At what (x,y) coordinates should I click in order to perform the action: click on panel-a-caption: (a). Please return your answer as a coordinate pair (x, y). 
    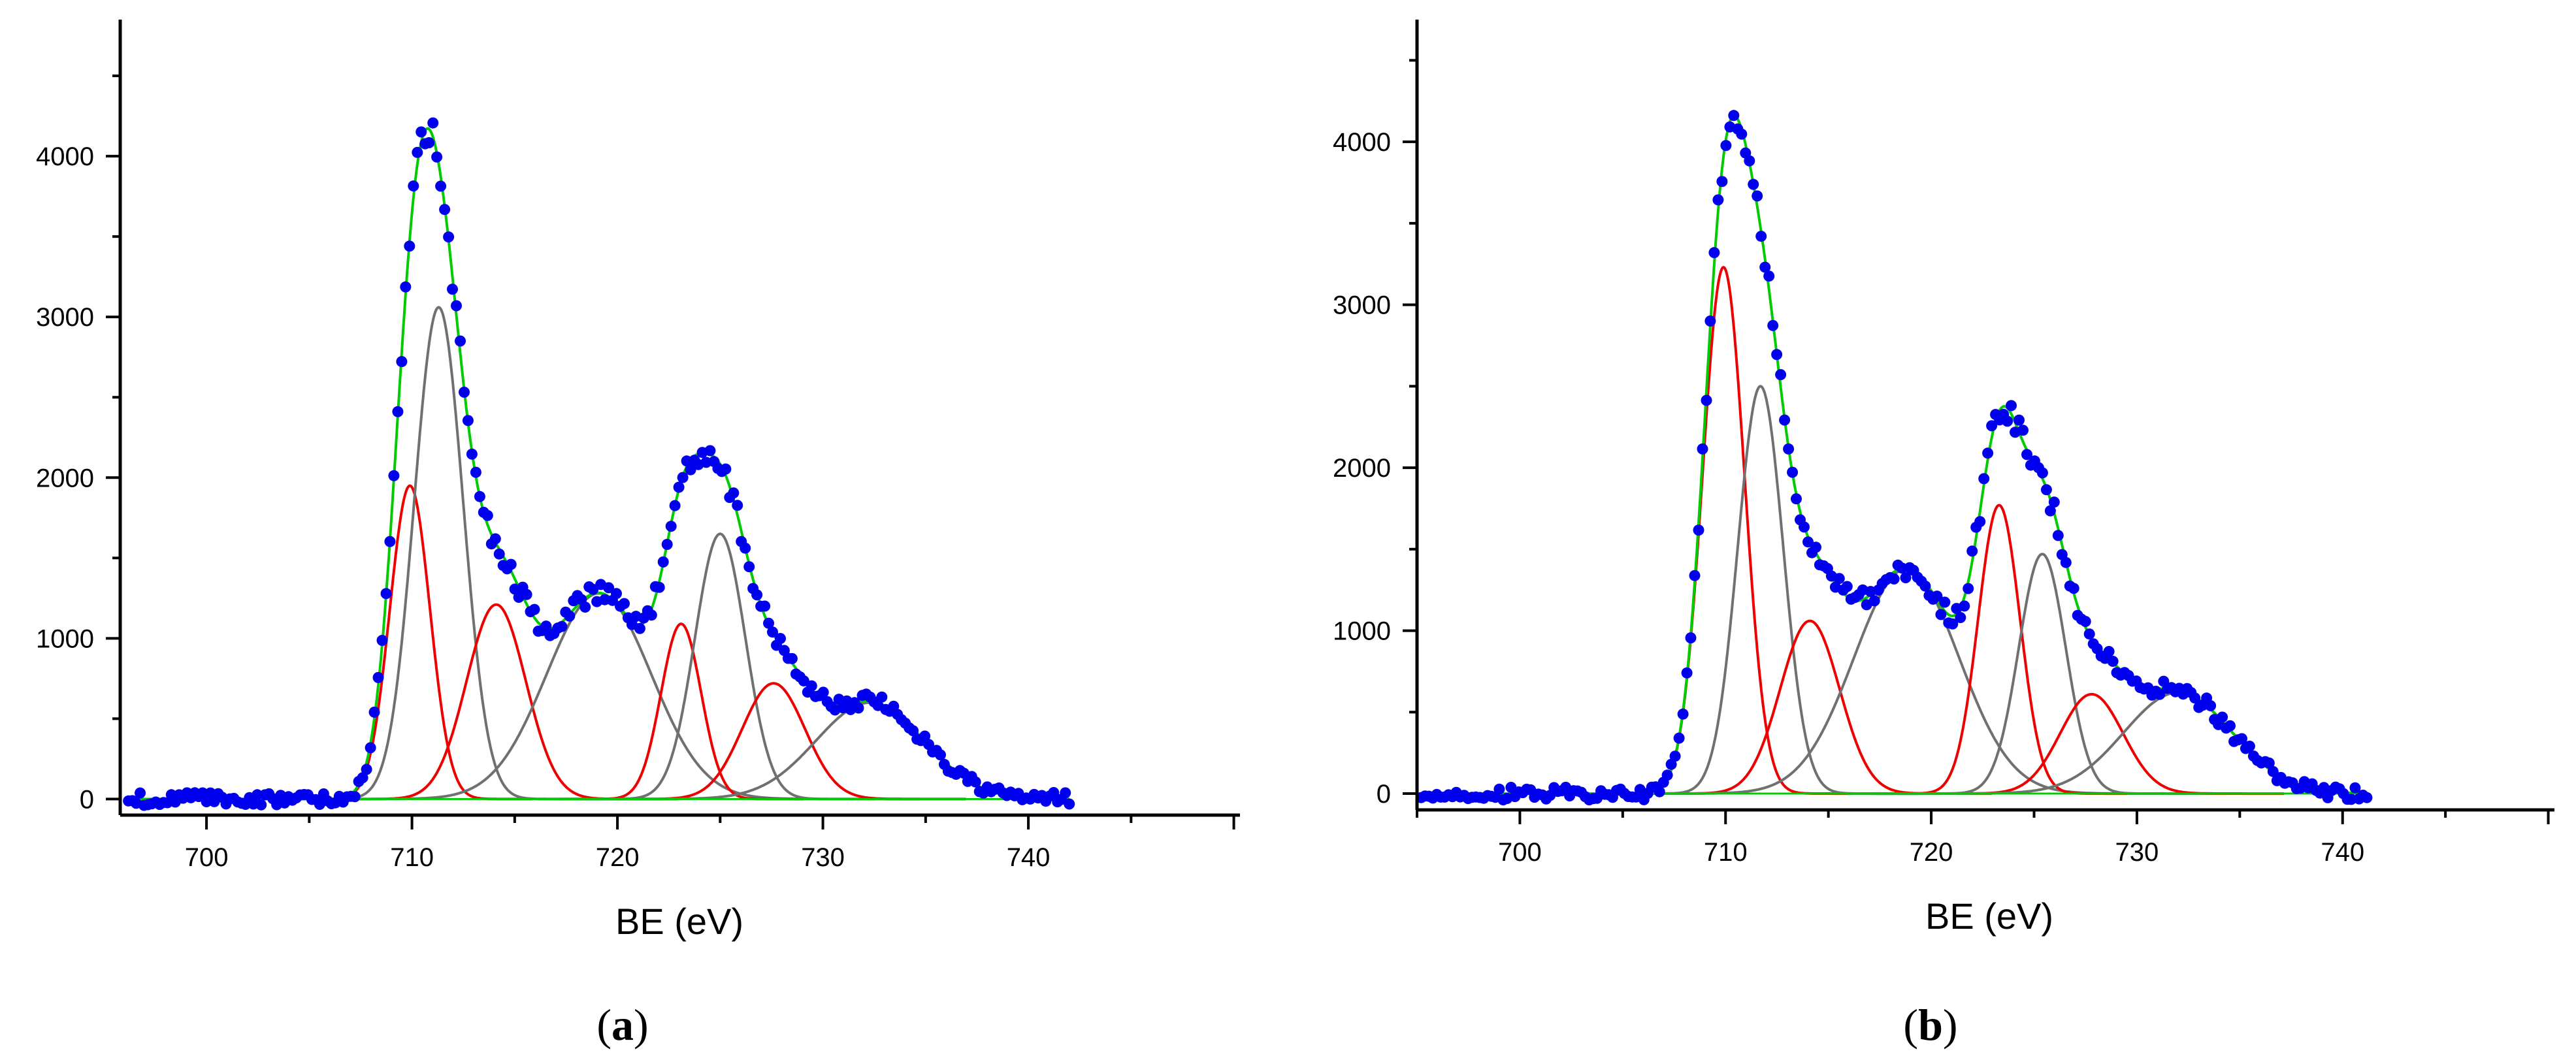
    Looking at the image, I should click on (622, 1025).